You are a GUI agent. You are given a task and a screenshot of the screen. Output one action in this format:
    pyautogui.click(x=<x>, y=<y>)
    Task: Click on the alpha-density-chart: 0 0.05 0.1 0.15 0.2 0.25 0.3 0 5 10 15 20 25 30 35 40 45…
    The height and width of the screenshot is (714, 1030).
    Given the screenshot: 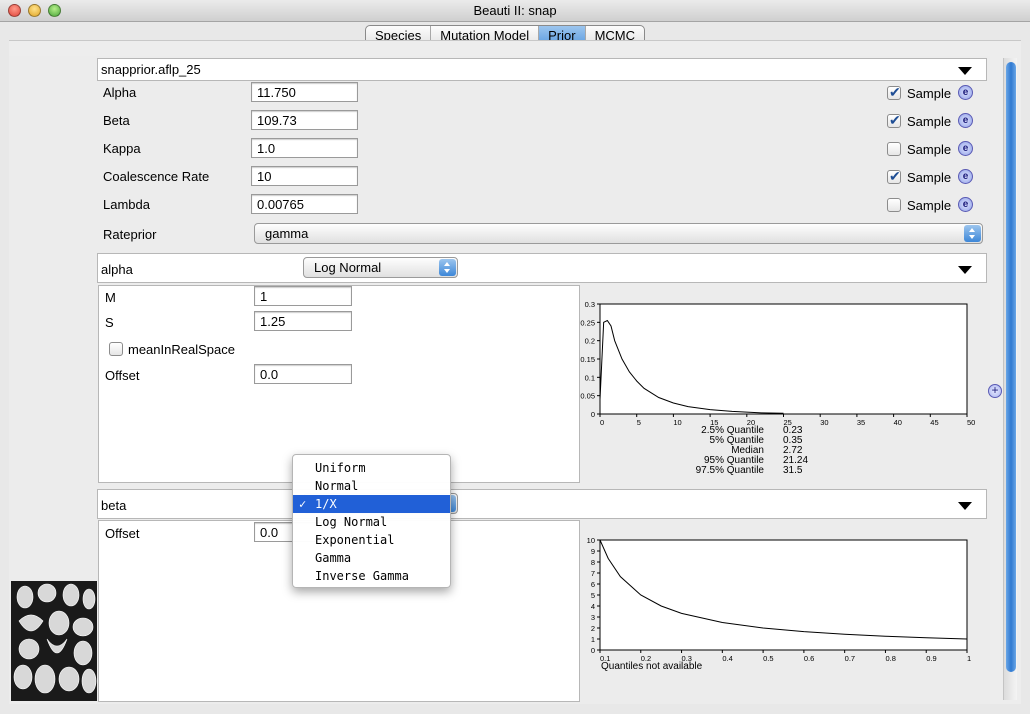 What is the action you would take?
    pyautogui.click(x=777, y=388)
    